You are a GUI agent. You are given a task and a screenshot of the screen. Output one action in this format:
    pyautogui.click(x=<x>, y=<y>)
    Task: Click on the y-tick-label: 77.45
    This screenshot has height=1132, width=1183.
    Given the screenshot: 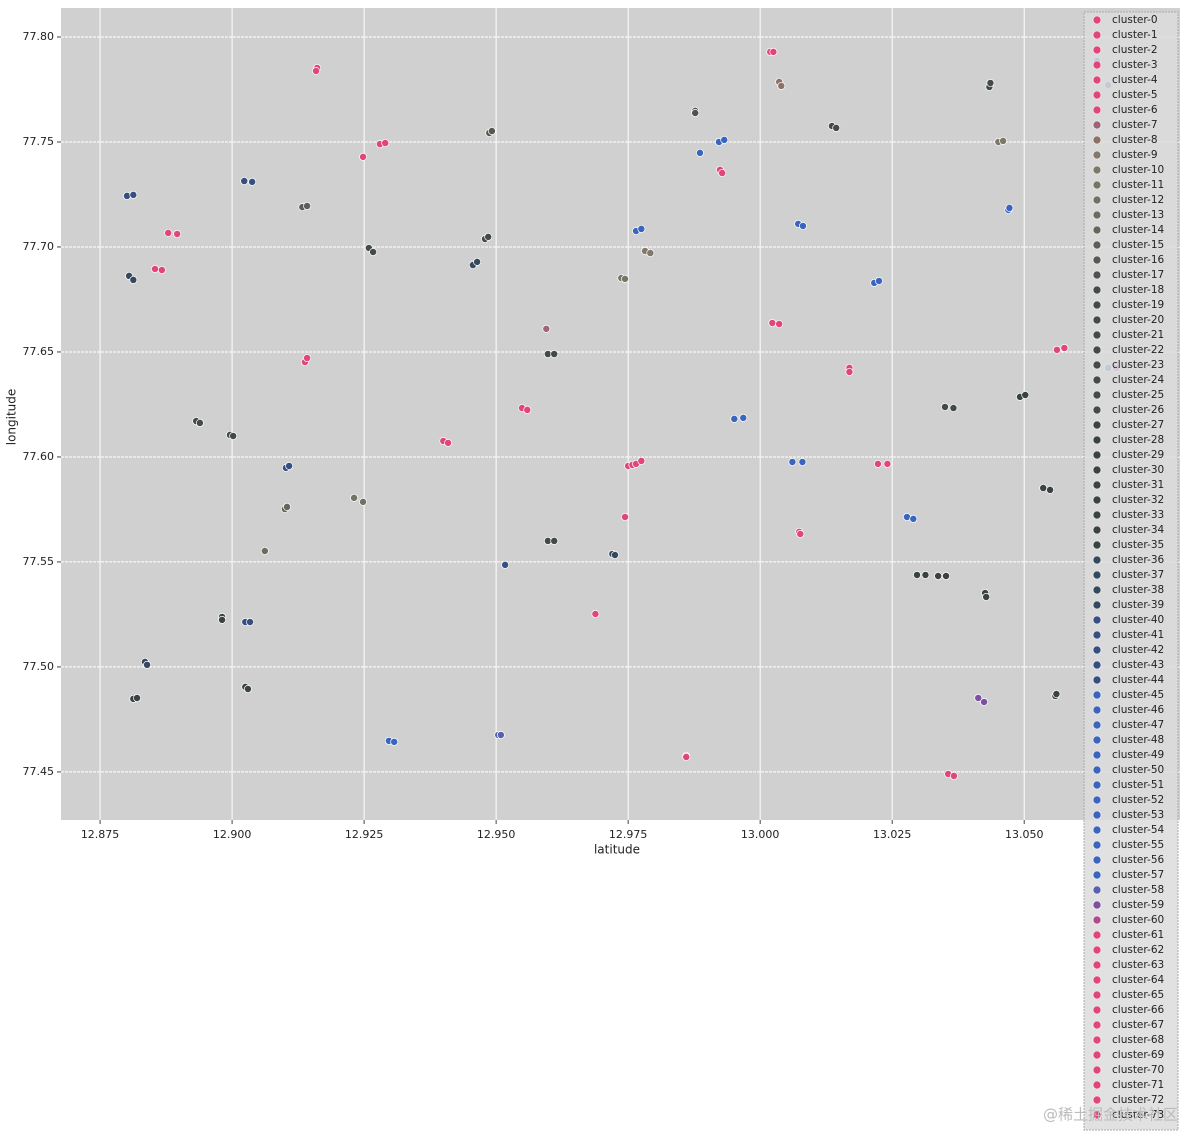 What is the action you would take?
    pyautogui.click(x=39, y=771)
    